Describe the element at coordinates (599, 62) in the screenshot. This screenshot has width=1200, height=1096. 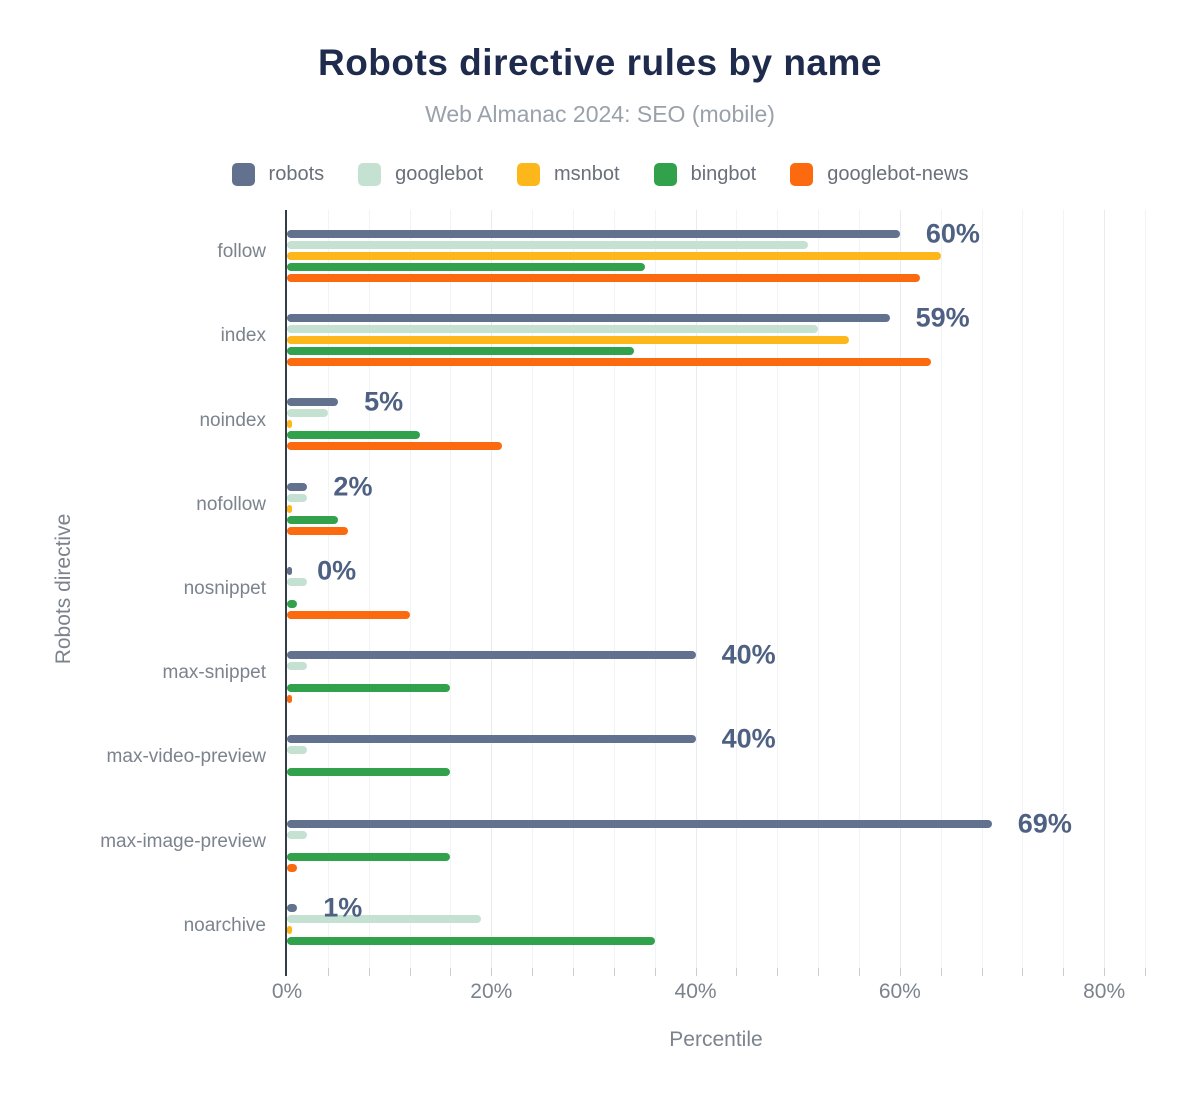
I see `chart-title: Robots directive rules by name` at that location.